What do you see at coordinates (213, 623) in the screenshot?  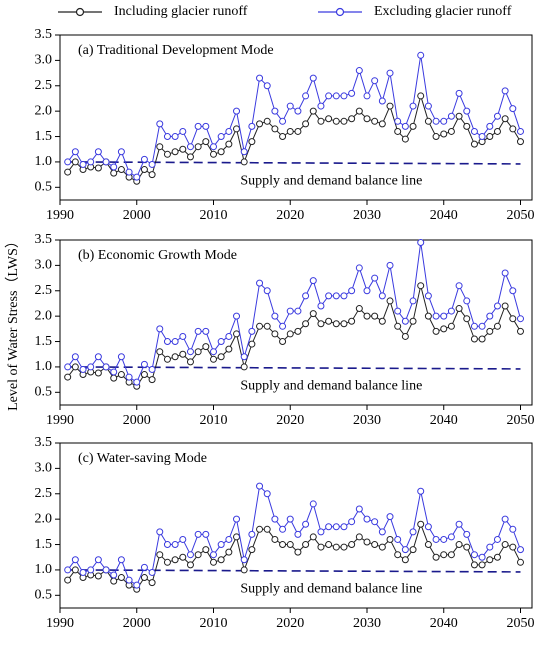 I see `x-tick-label: 2010` at bounding box center [213, 623].